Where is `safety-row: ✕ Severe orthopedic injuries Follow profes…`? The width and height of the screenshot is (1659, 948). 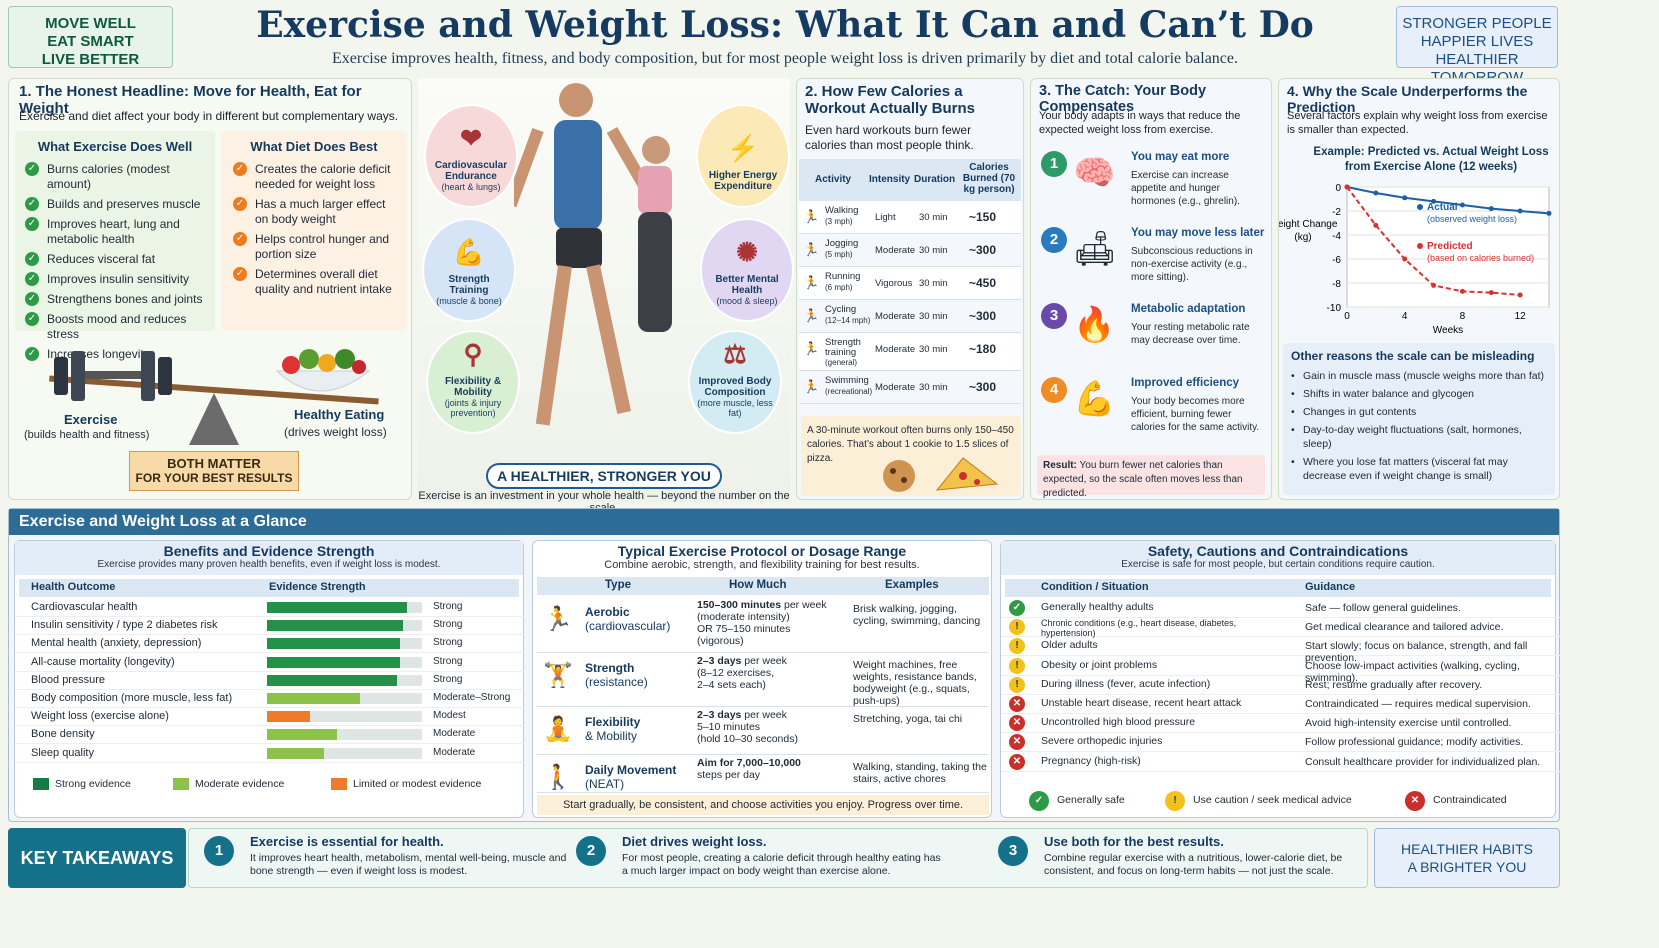
safety-row: ✕ Severe orthopedic injuries Follow profes… is located at coordinates (1281, 743).